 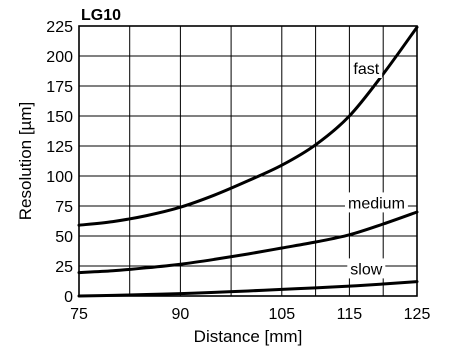 What do you see at coordinates (79, 314) in the screenshot?
I see `x-tick-label-0: 75` at bounding box center [79, 314].